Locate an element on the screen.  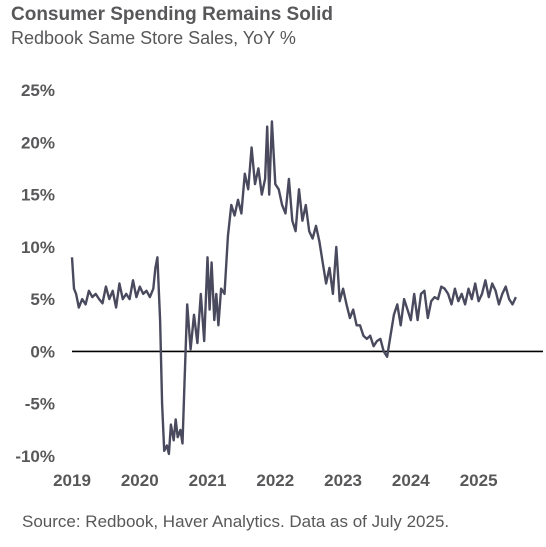
x-tick-label: 2023 is located at coordinates (343, 480).